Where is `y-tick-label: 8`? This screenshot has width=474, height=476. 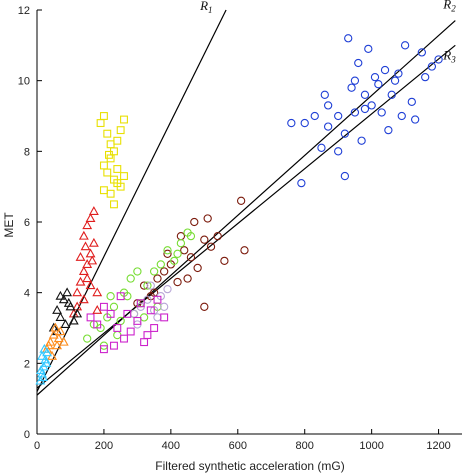 y-tick-label: 8 is located at coordinates (27, 152).